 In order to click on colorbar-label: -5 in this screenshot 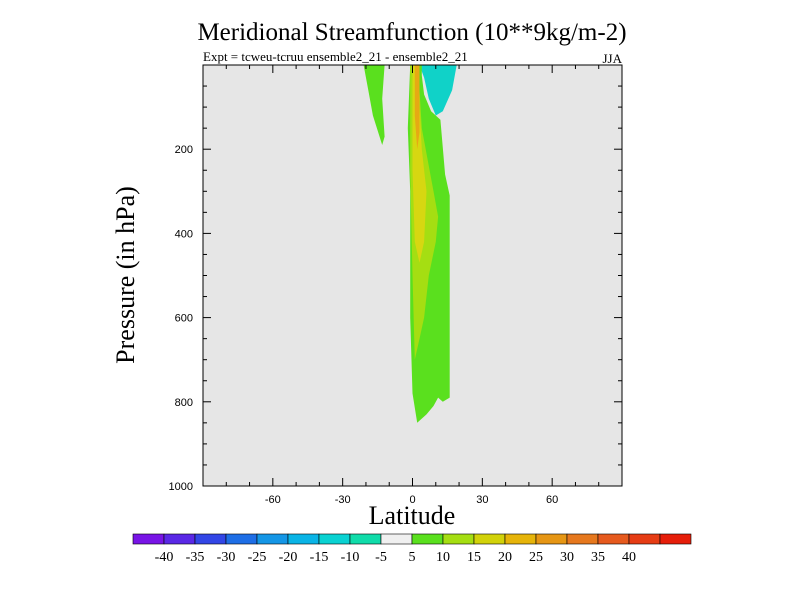, I will do `click(381, 557)`.